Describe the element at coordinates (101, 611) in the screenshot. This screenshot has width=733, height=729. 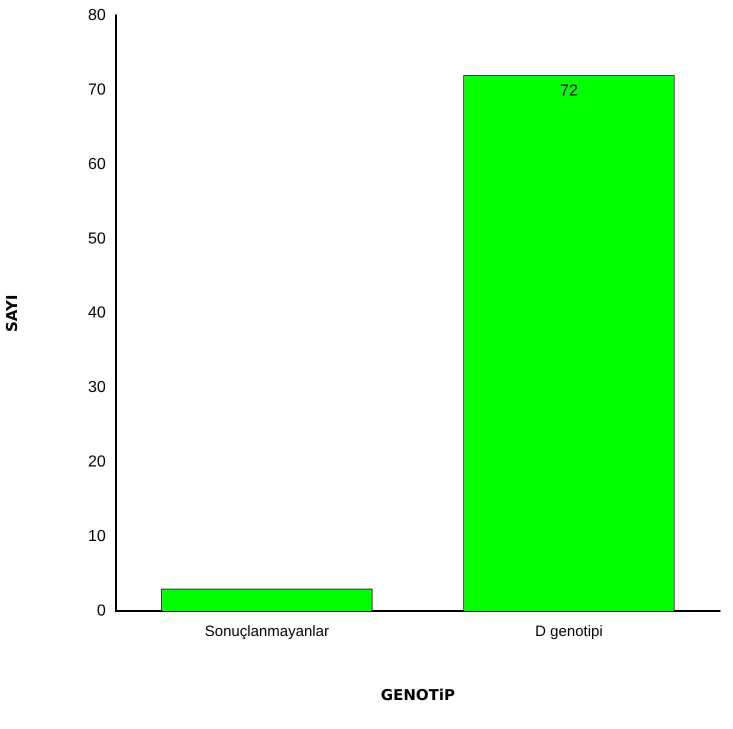
I see `y-tick-label: 0` at that location.